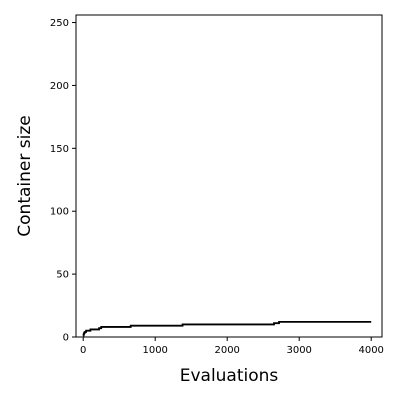 Image resolution: width=400 pixels, height=400 pixels. I want to click on y-tick-label: 50, so click(62, 275).